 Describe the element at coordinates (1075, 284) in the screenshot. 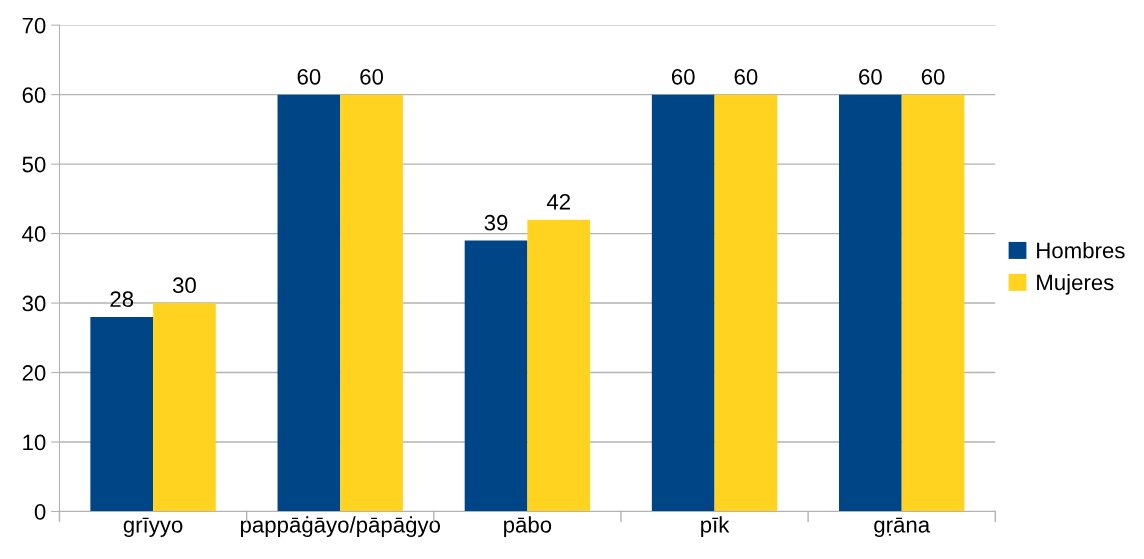

I see `legend-label: Mujeres` at that location.